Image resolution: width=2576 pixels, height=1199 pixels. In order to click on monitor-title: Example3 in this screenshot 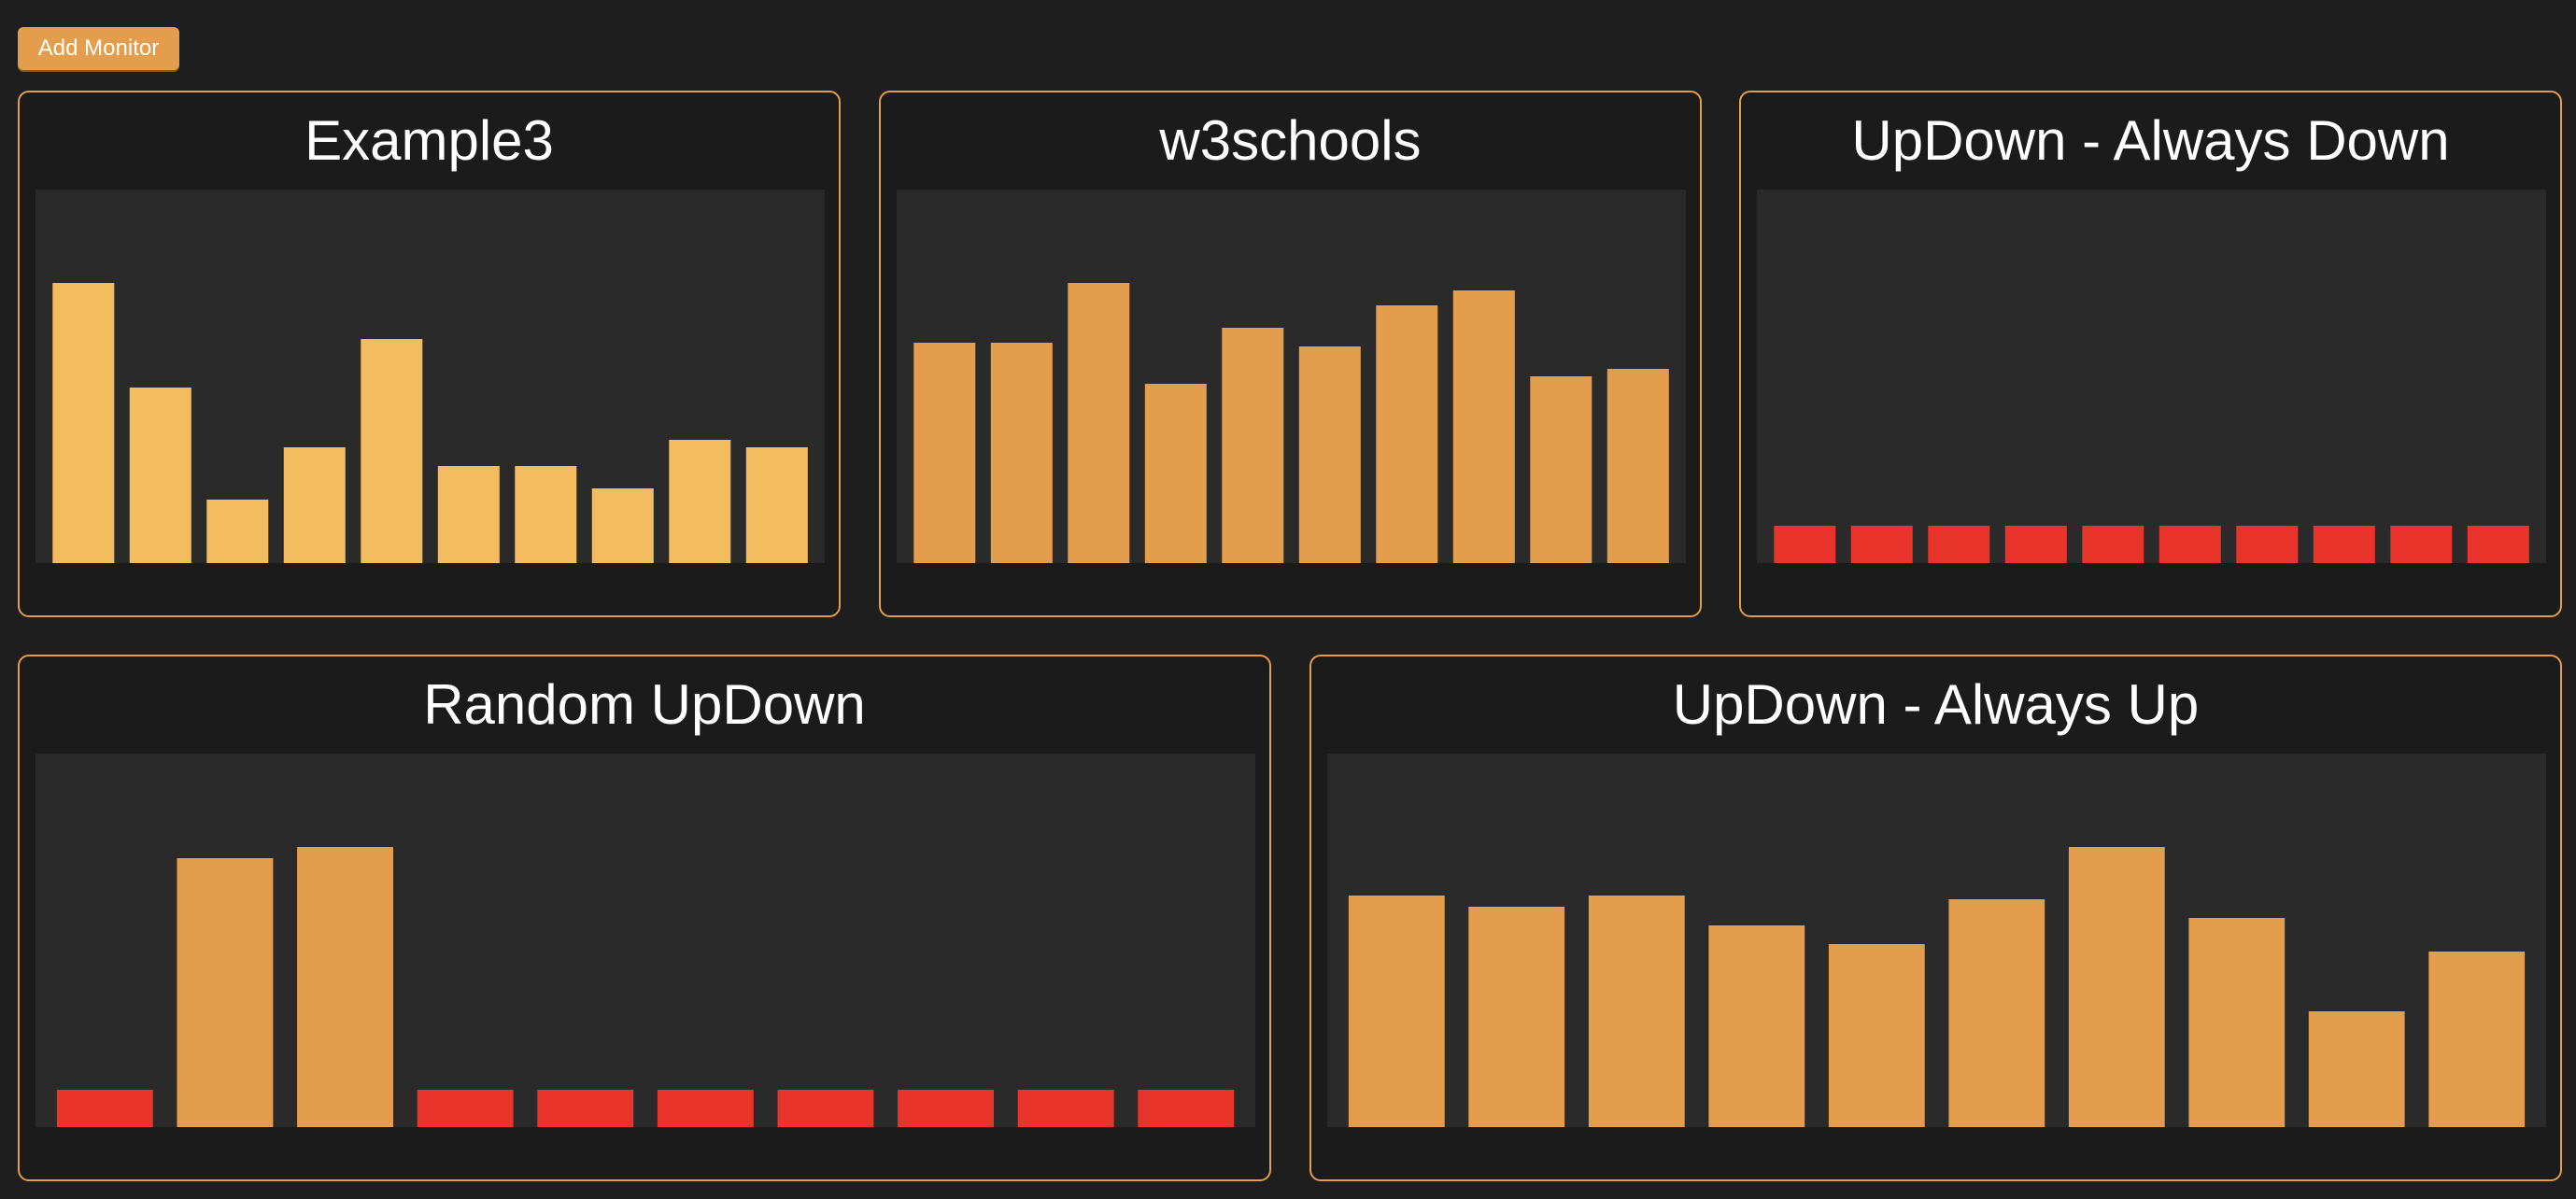, I will do `click(429, 140)`.